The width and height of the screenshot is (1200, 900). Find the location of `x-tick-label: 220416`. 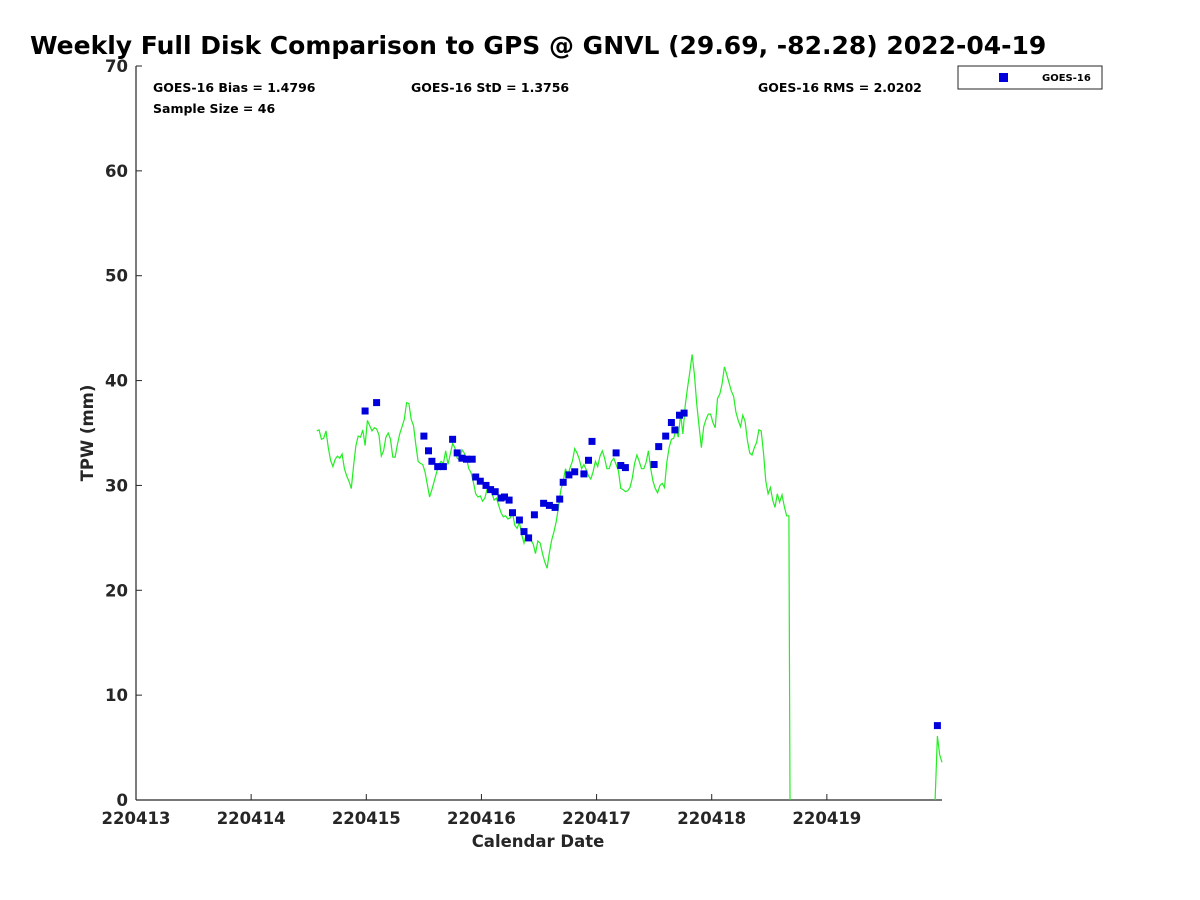

x-tick-label: 220416 is located at coordinates (481, 818).